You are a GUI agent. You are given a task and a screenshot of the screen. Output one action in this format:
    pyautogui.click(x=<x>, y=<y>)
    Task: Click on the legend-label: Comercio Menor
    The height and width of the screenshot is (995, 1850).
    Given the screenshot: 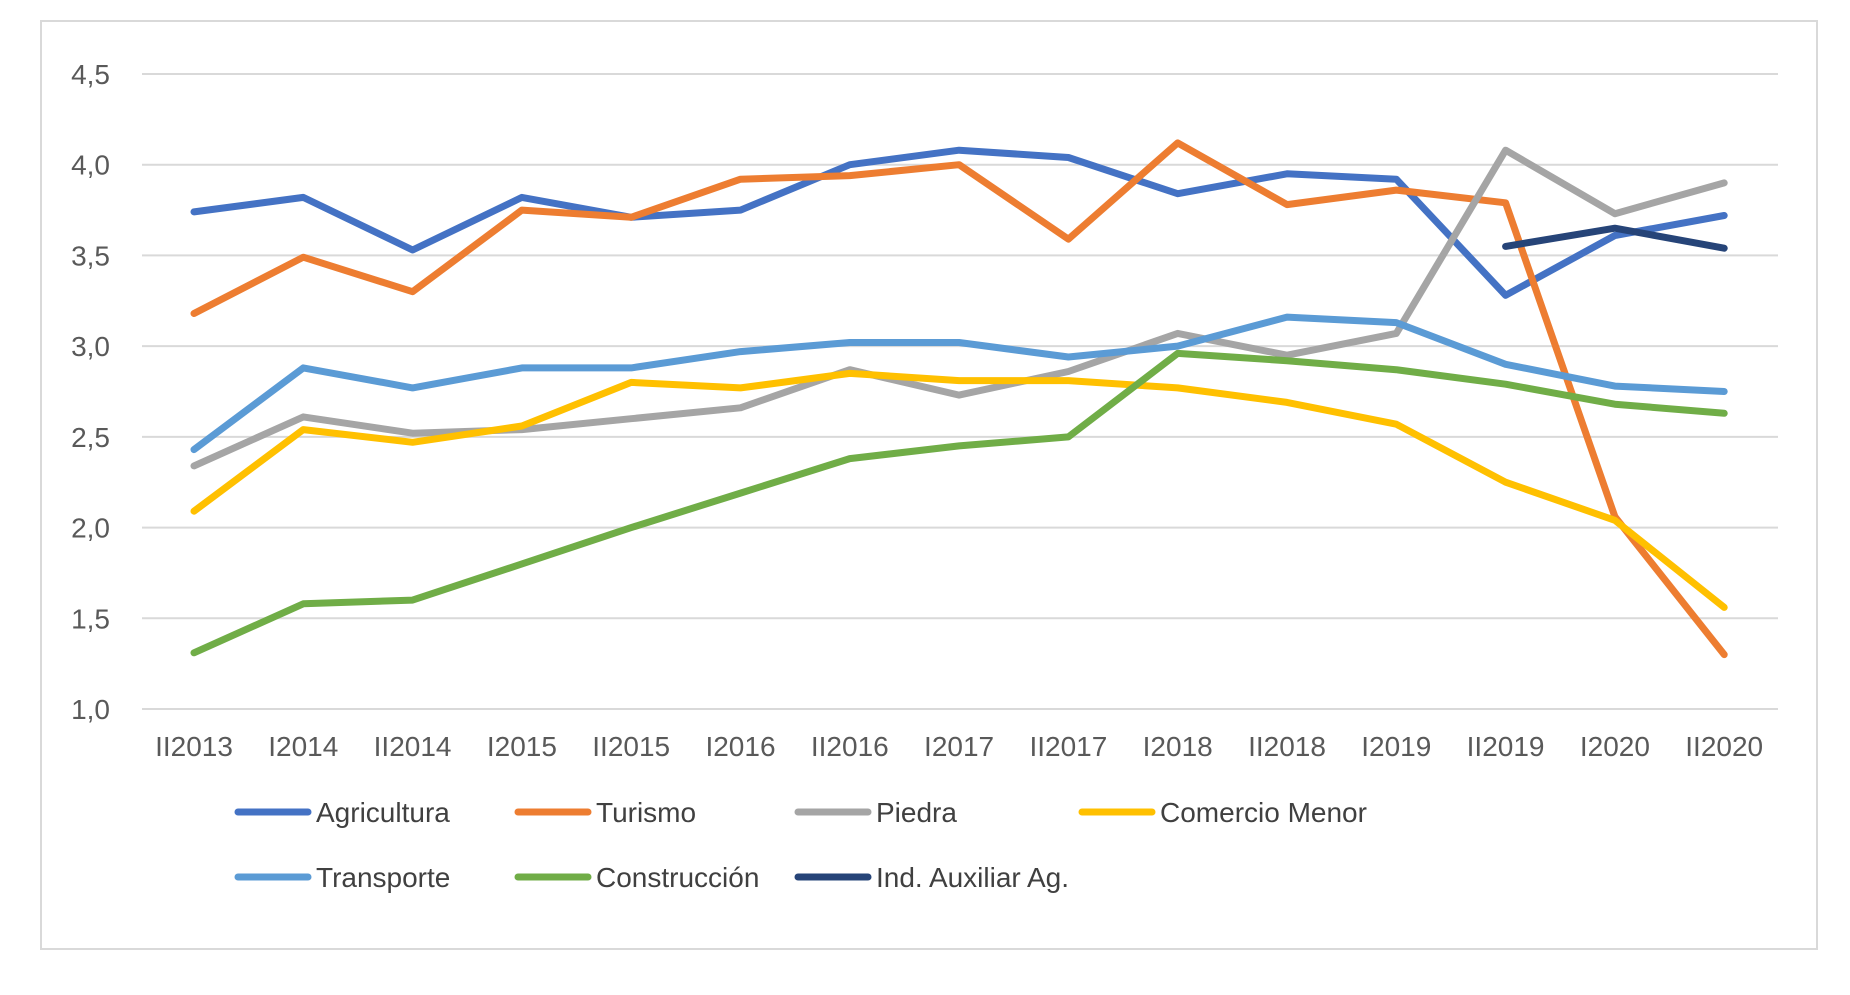 What is the action you would take?
    pyautogui.click(x=1263, y=812)
    